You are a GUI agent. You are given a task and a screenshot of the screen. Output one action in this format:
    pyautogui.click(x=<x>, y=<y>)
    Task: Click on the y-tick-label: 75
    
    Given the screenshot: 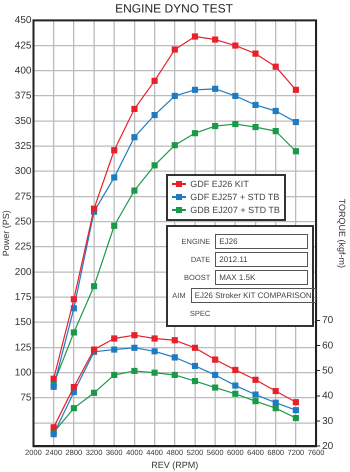 What is the action you would take?
    pyautogui.click(x=26, y=398)
    